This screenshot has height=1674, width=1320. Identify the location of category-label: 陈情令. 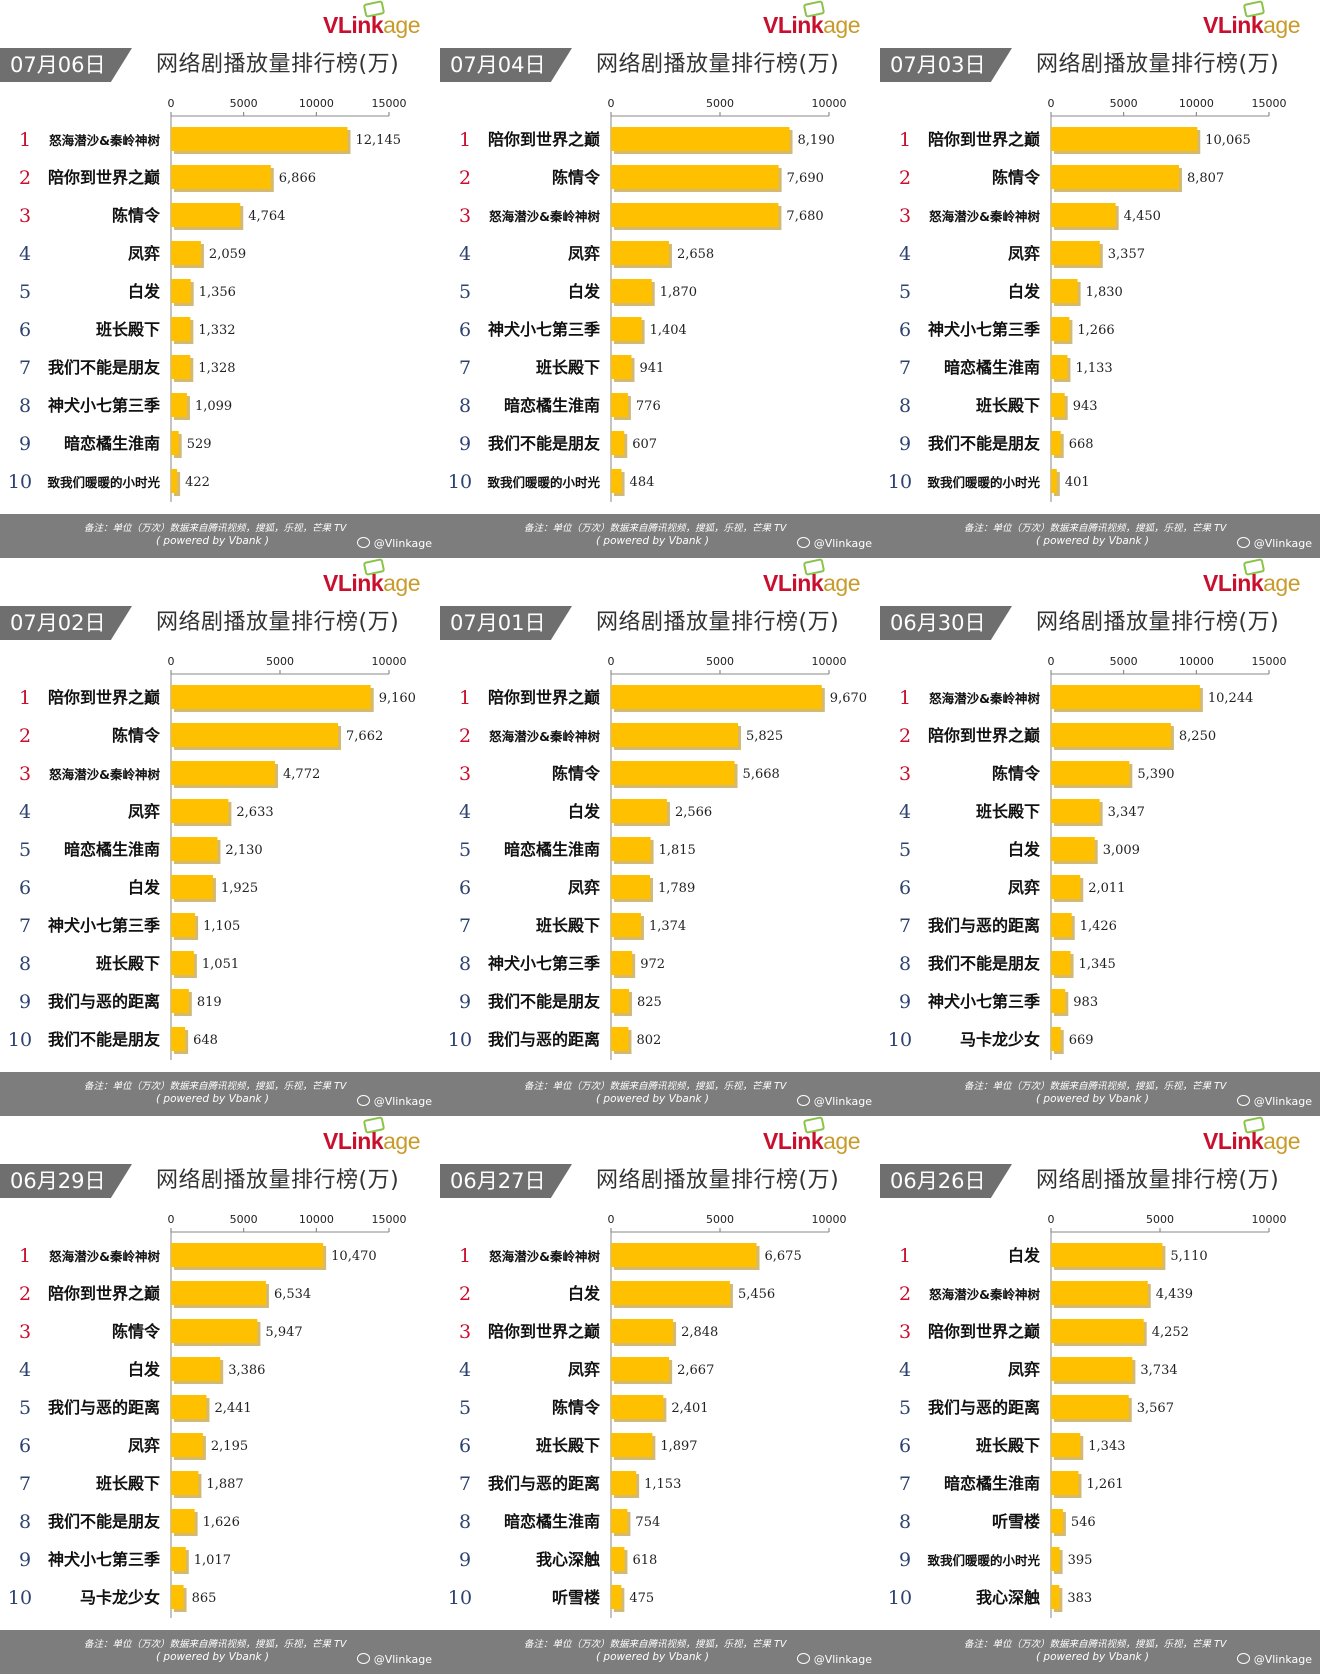
(1016, 773).